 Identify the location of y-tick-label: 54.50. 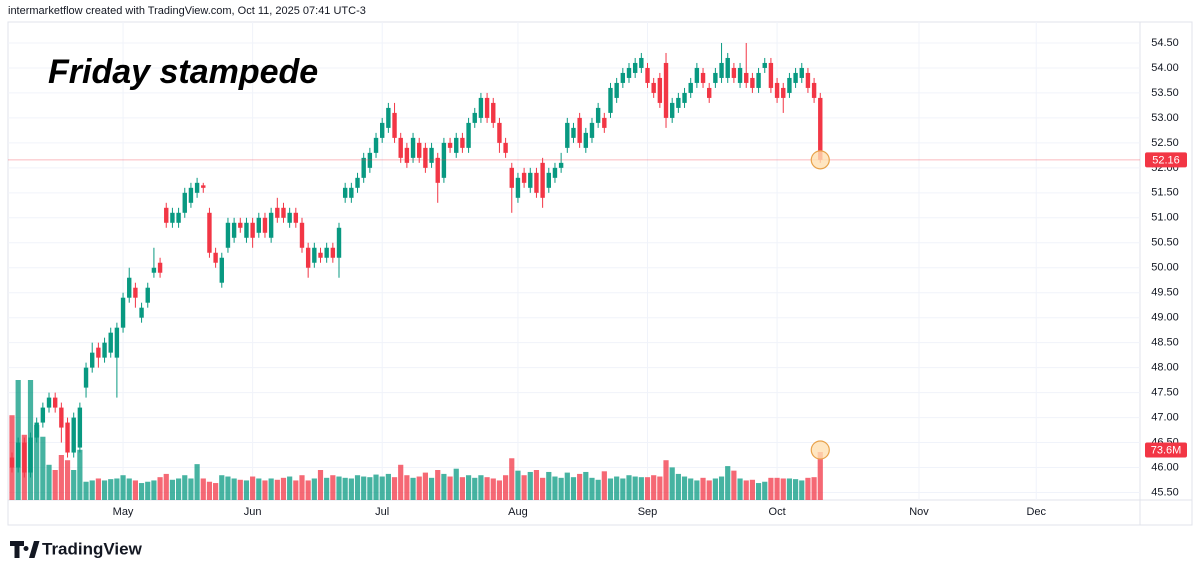
(1165, 43).